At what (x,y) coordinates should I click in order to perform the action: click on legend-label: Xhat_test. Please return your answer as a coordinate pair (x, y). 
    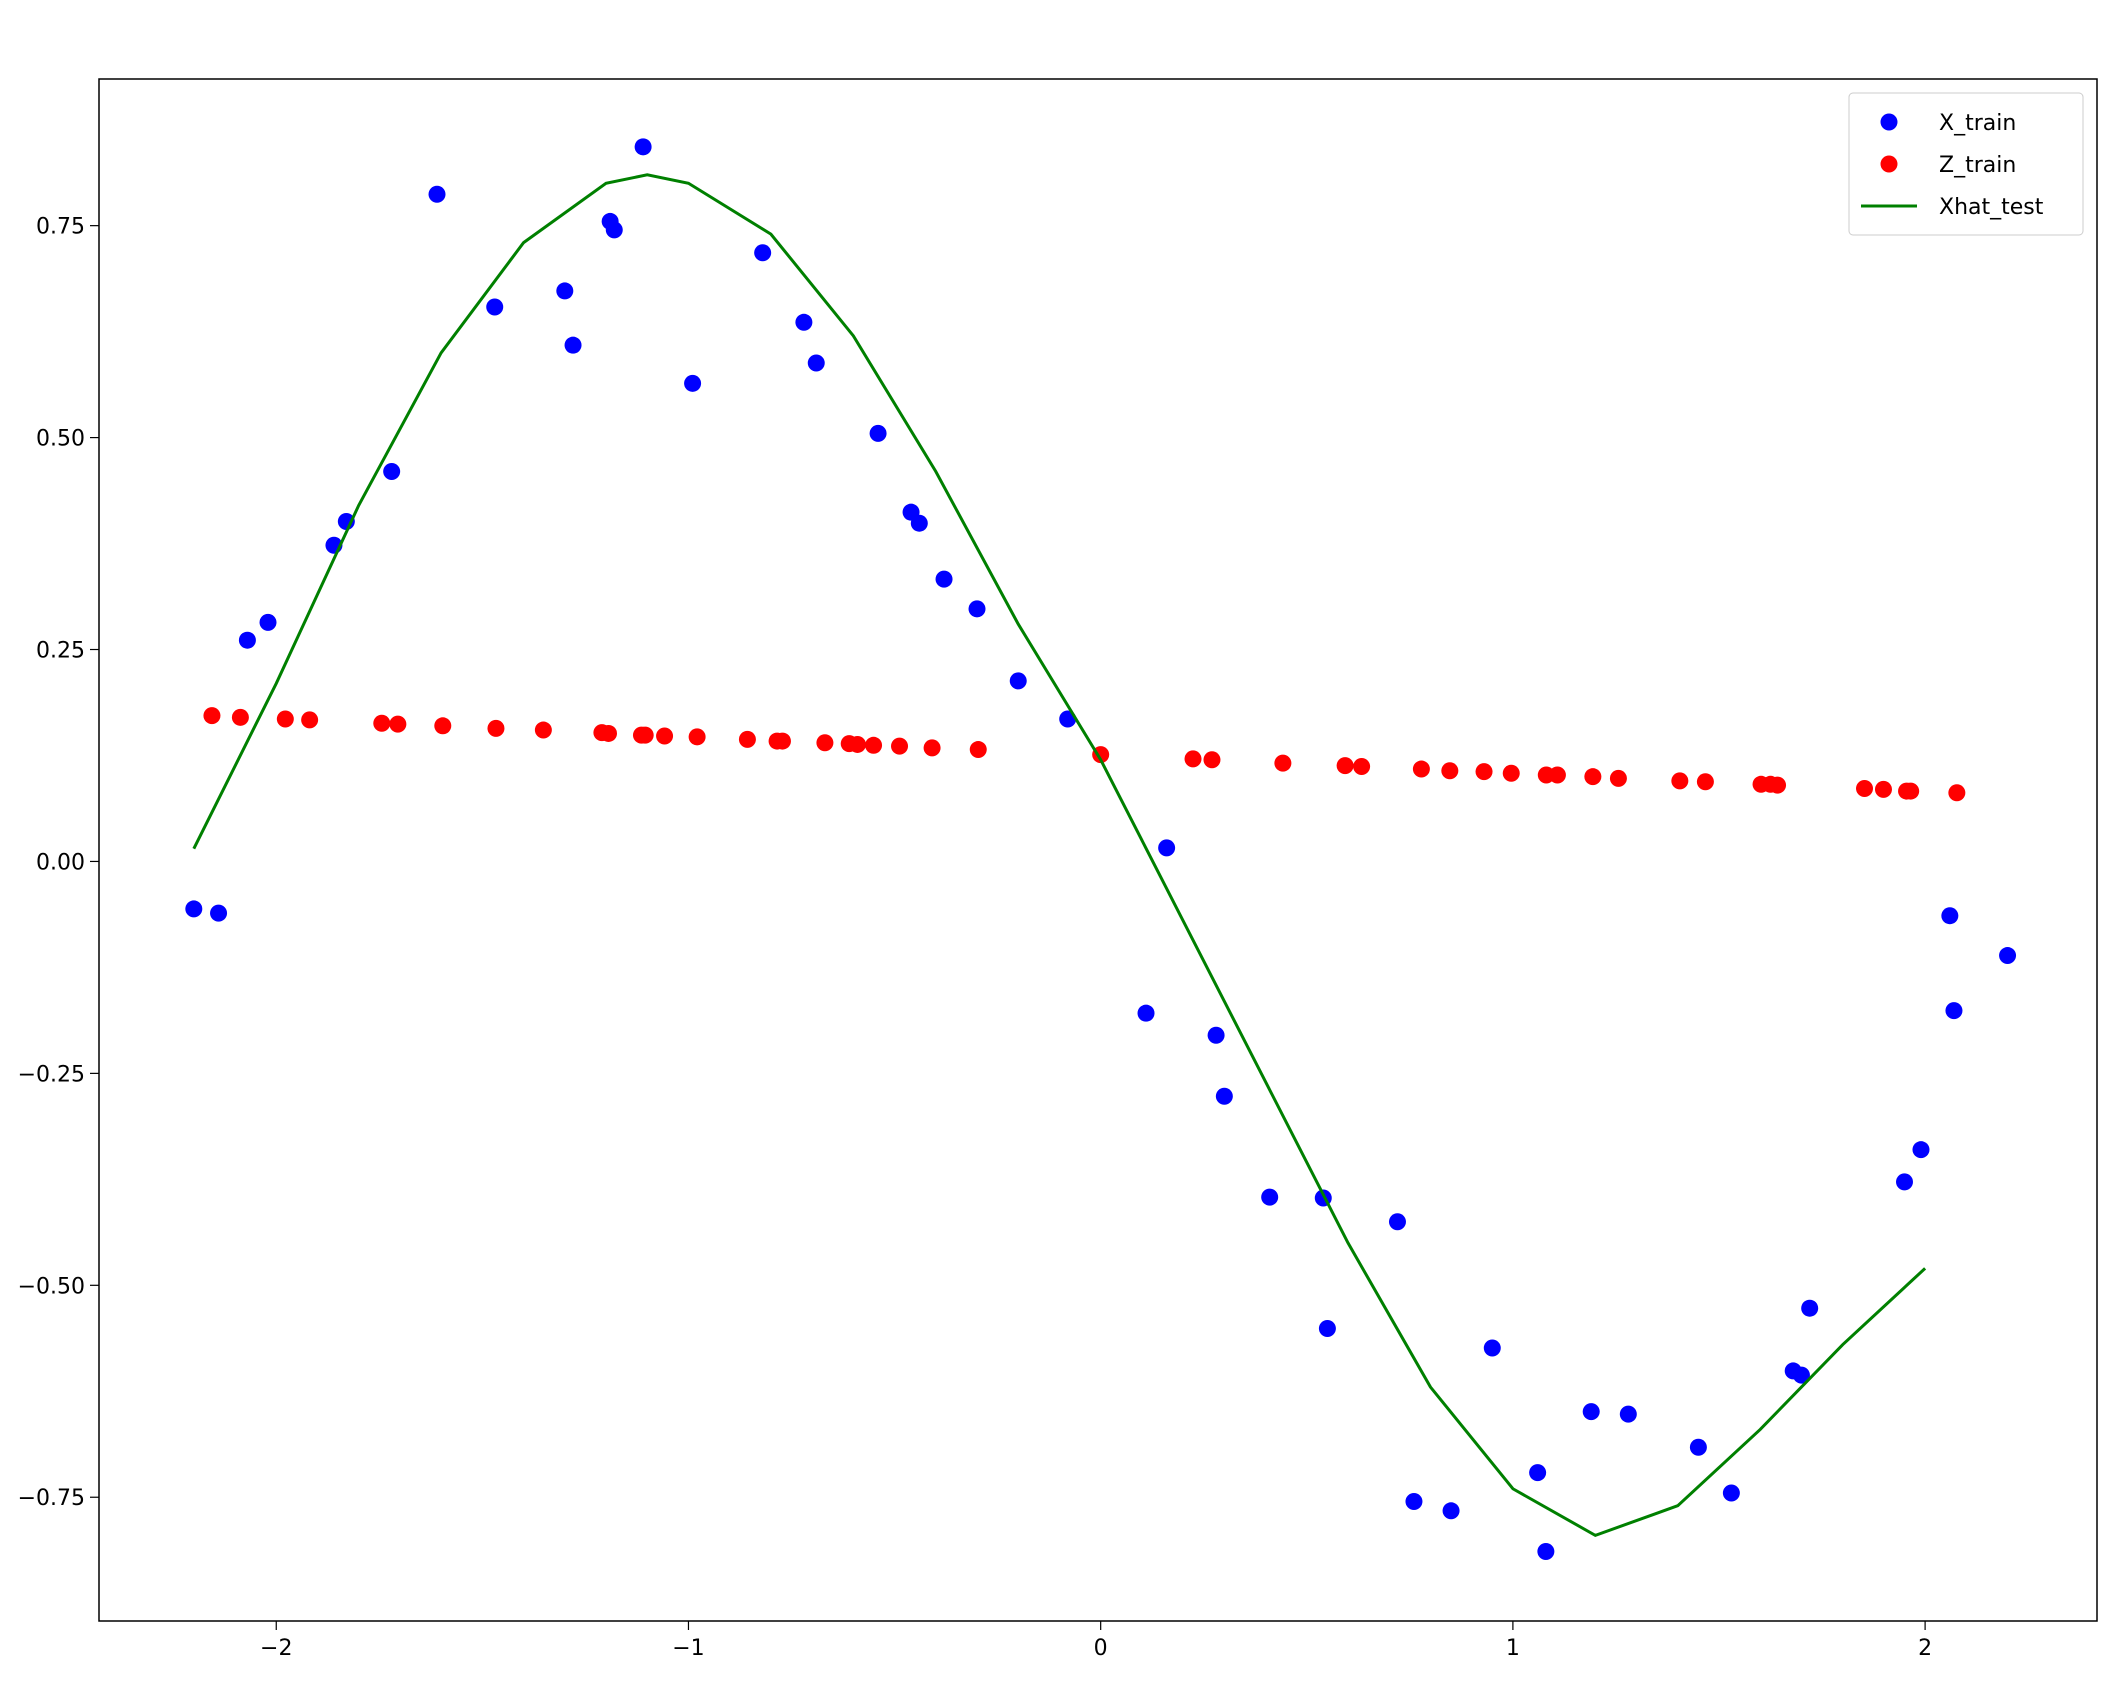
    Looking at the image, I should click on (1991, 207).